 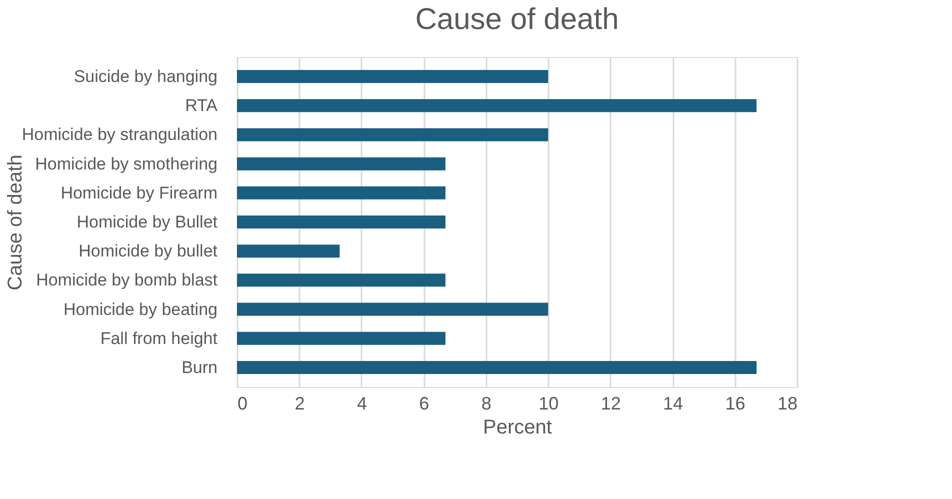 What do you see at coordinates (126, 164) in the screenshot?
I see `y-tick-label: Homicide by smothering` at bounding box center [126, 164].